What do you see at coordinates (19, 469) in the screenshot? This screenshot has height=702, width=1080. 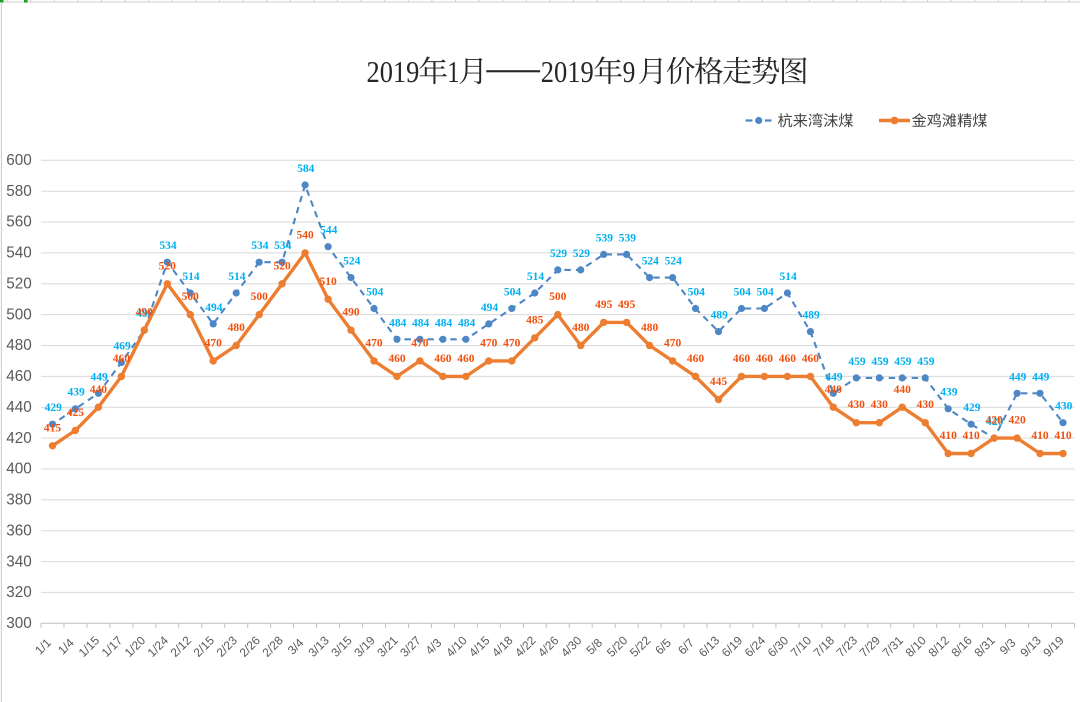 I see `svg-text: 400` at bounding box center [19, 469].